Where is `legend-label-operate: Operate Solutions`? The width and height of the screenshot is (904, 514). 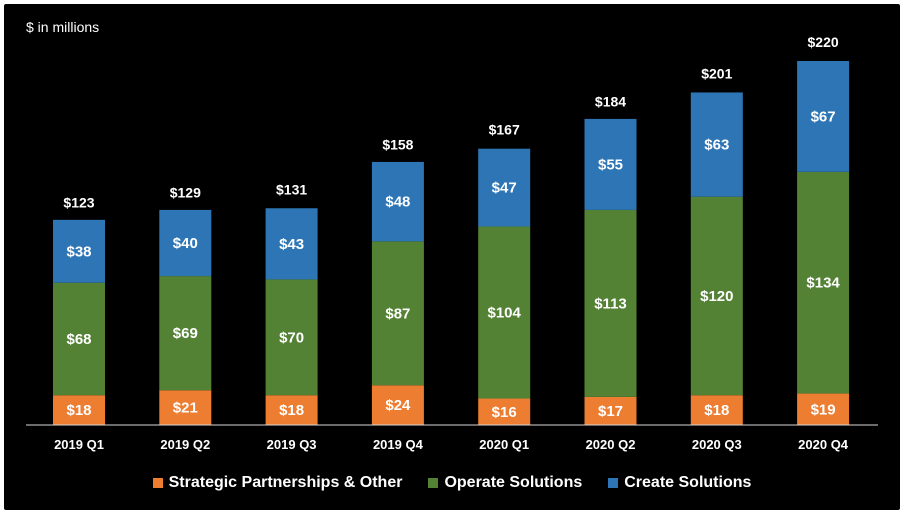 legend-label-operate: Operate Solutions is located at coordinates (513, 482).